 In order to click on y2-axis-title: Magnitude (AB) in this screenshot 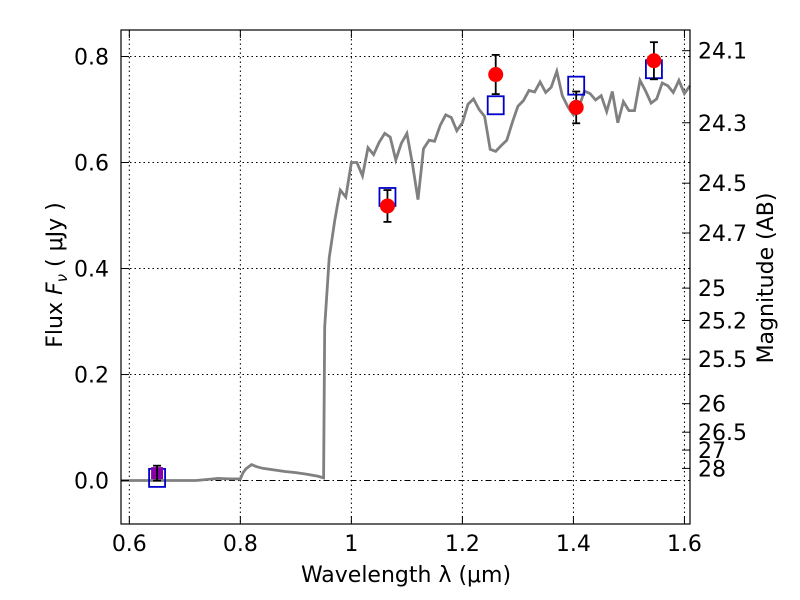, I will do `click(766, 278)`.